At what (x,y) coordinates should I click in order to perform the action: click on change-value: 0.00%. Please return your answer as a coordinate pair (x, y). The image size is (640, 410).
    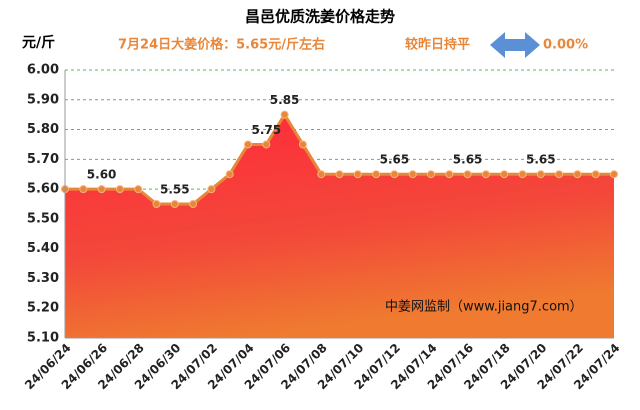
    Looking at the image, I should click on (565, 45).